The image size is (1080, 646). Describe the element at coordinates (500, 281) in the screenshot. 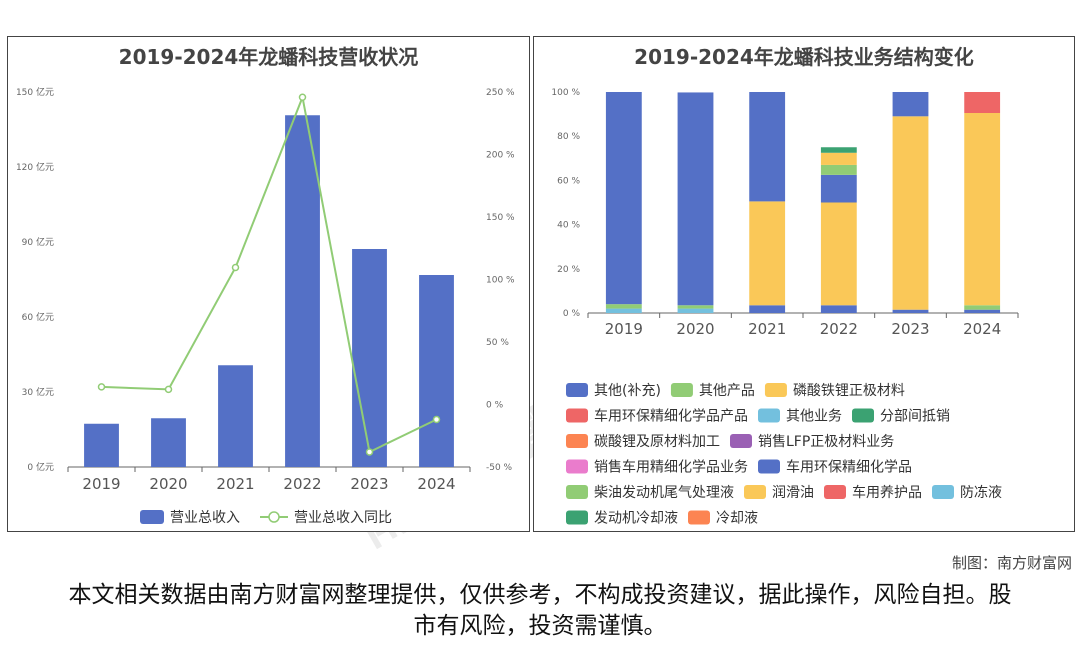

I see `y2-tick-label: 100 %` at that location.